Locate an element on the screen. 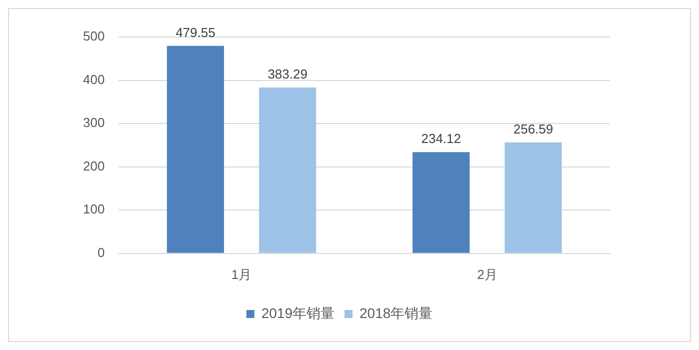 The height and width of the screenshot is (350, 699). data-label: 256.59 is located at coordinates (533, 128).